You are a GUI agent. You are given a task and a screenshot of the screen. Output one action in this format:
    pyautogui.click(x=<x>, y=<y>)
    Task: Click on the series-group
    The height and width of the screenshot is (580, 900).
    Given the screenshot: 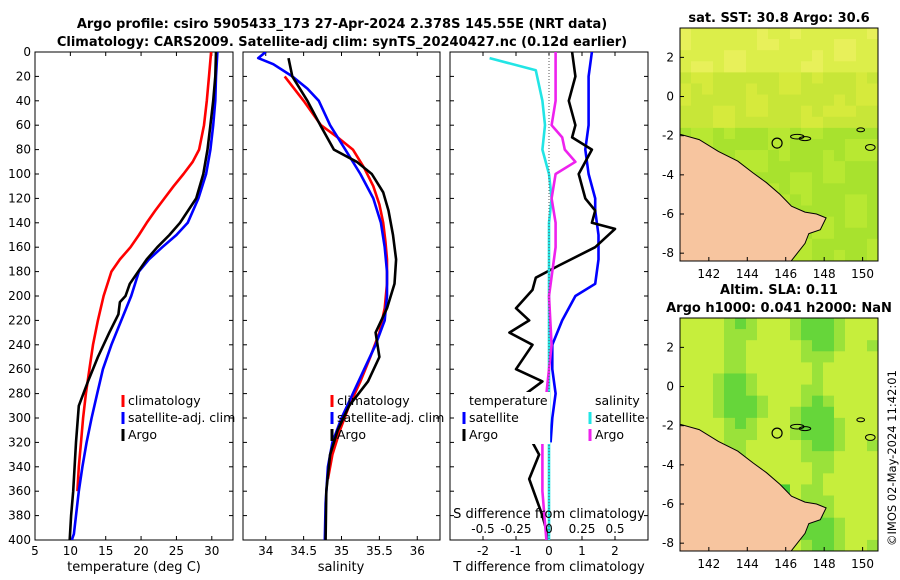 What is the action you would take?
    pyautogui.click(x=327, y=296)
    